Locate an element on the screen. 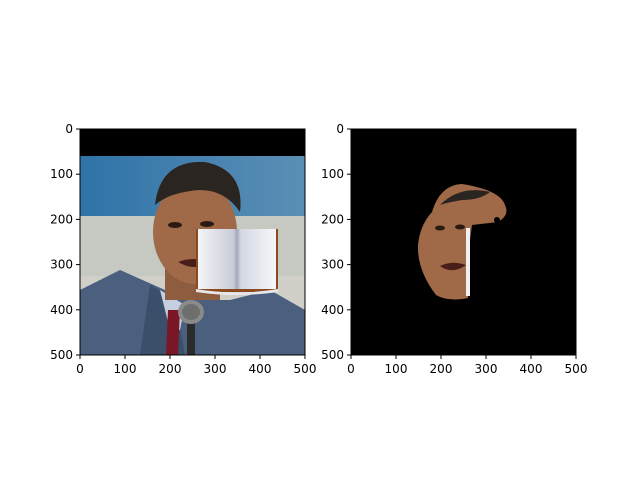 The width and height of the screenshot is (640, 484). left-y-tick-label: 500 is located at coordinates (61, 355).